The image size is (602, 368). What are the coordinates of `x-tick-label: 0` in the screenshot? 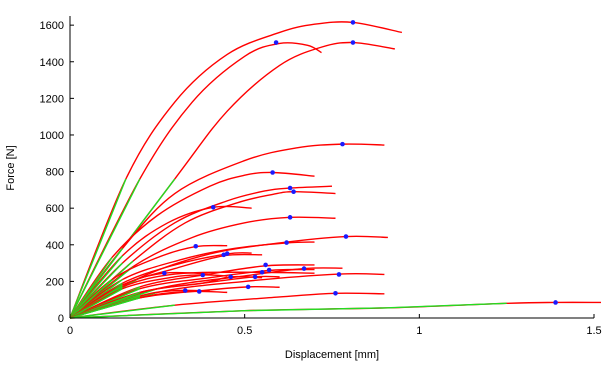 It's located at (70, 331).